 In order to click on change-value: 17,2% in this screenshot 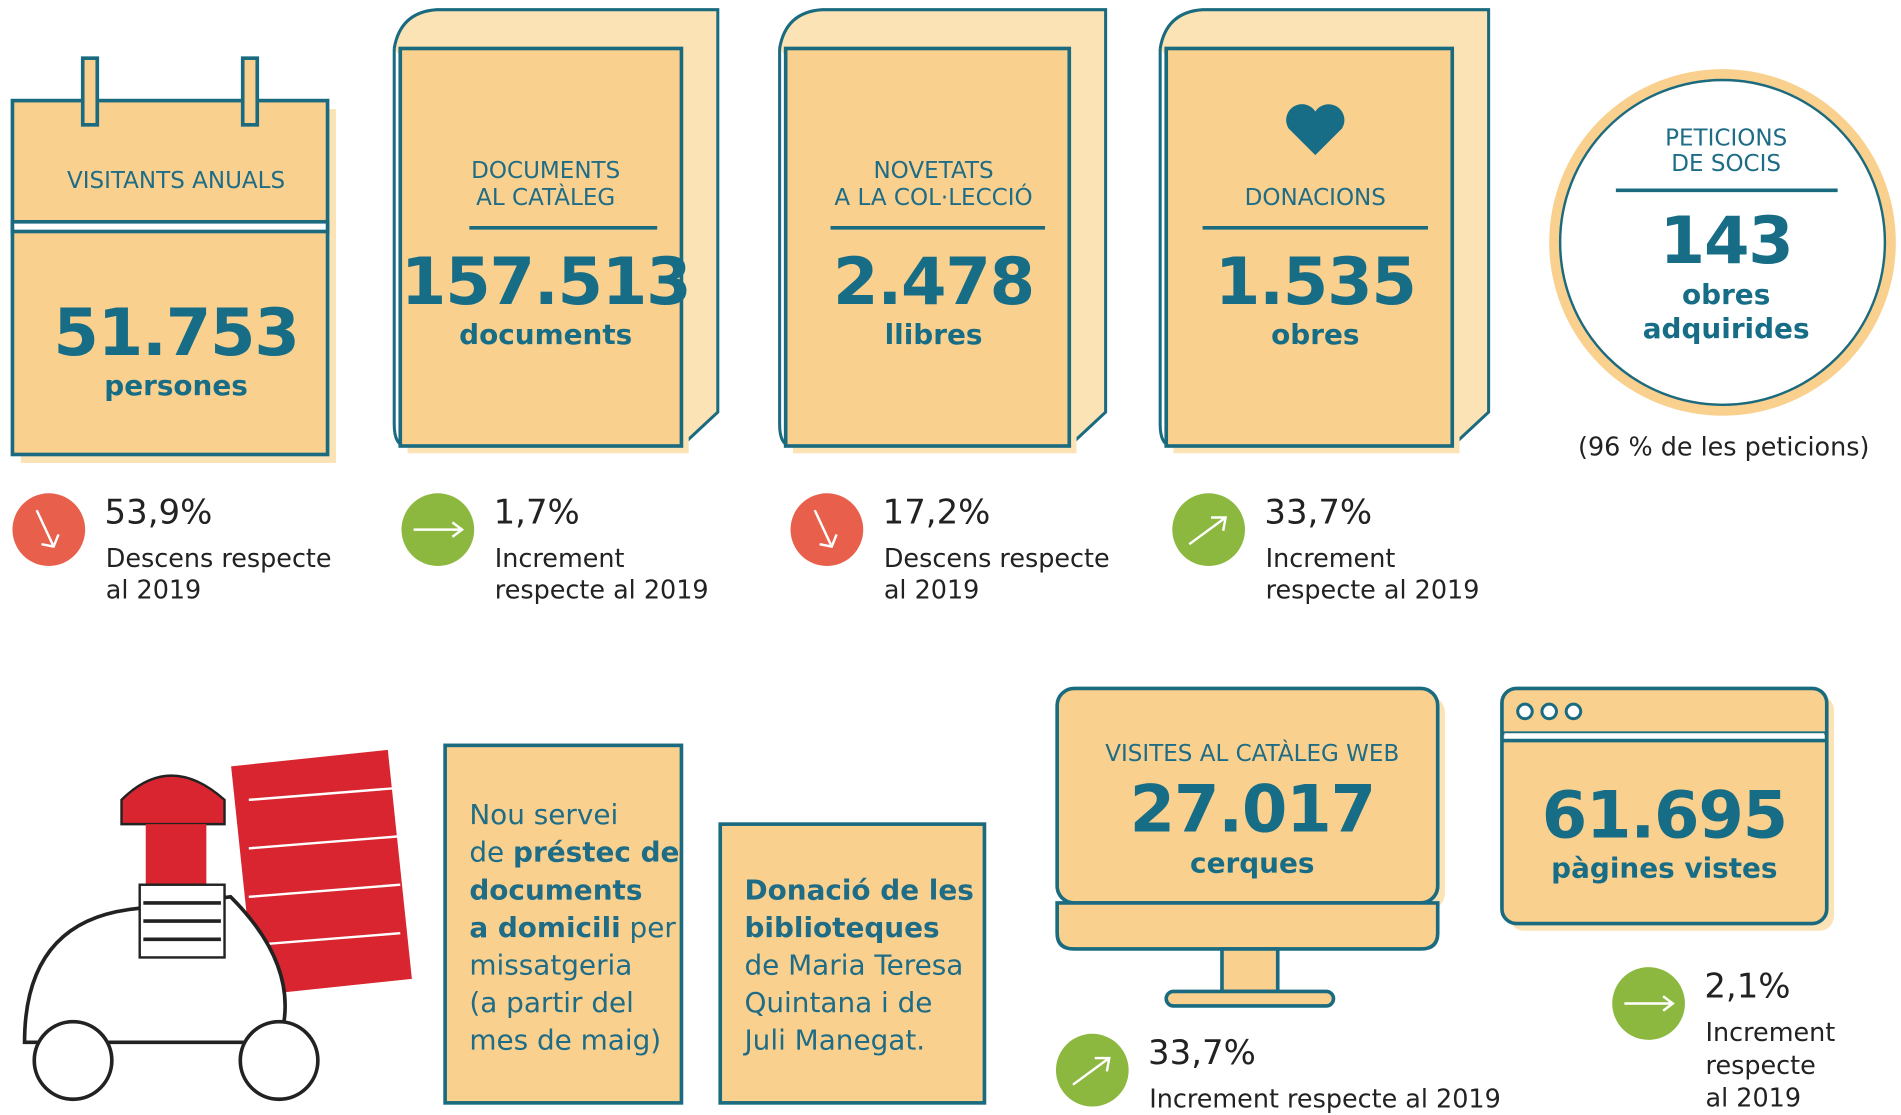, I will do `click(937, 513)`.